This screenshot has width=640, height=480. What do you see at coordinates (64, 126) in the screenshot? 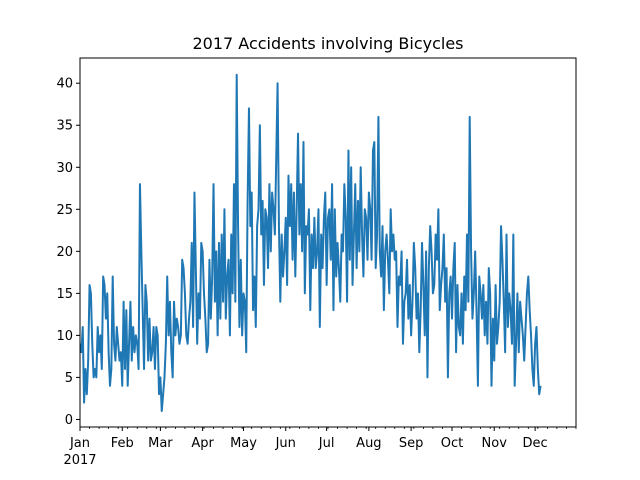
I see `y-tick-label: 35` at bounding box center [64, 126].